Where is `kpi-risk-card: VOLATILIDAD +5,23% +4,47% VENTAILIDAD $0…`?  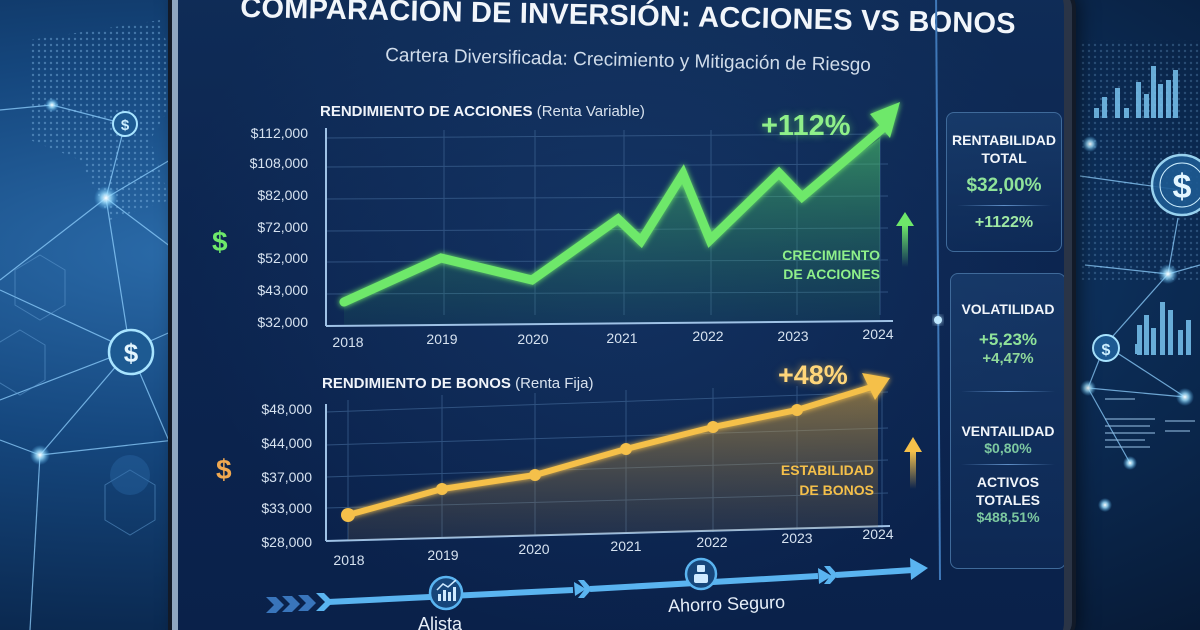
kpi-risk-card: VOLATILIDAD +5,23% +4,47% VENTAILIDAD $0… is located at coordinates (1007, 421).